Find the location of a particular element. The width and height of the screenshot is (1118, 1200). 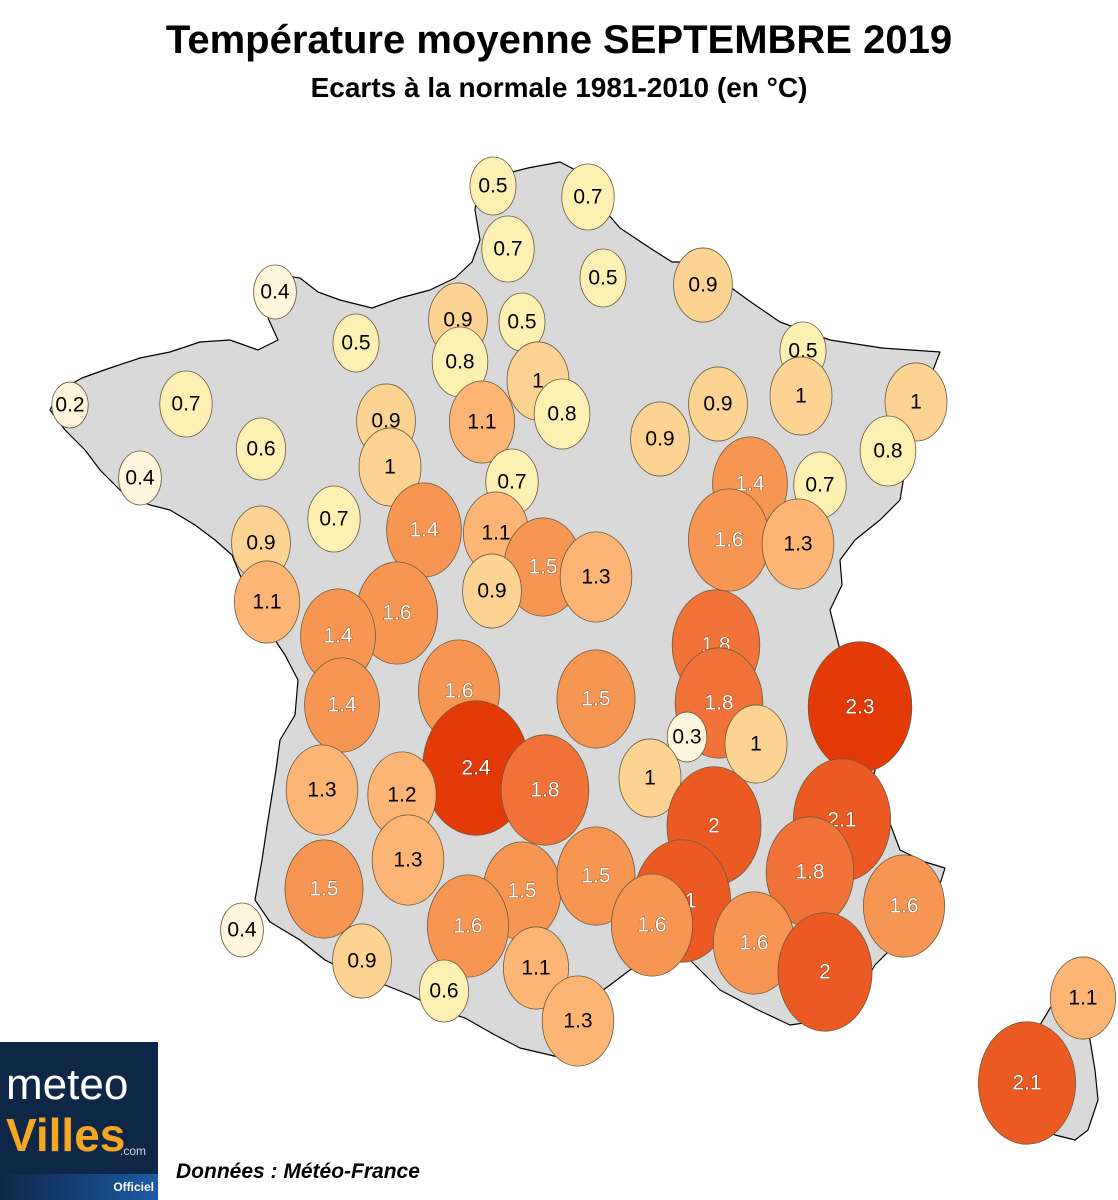

station-value-label: 0.5 is located at coordinates (492, 186).